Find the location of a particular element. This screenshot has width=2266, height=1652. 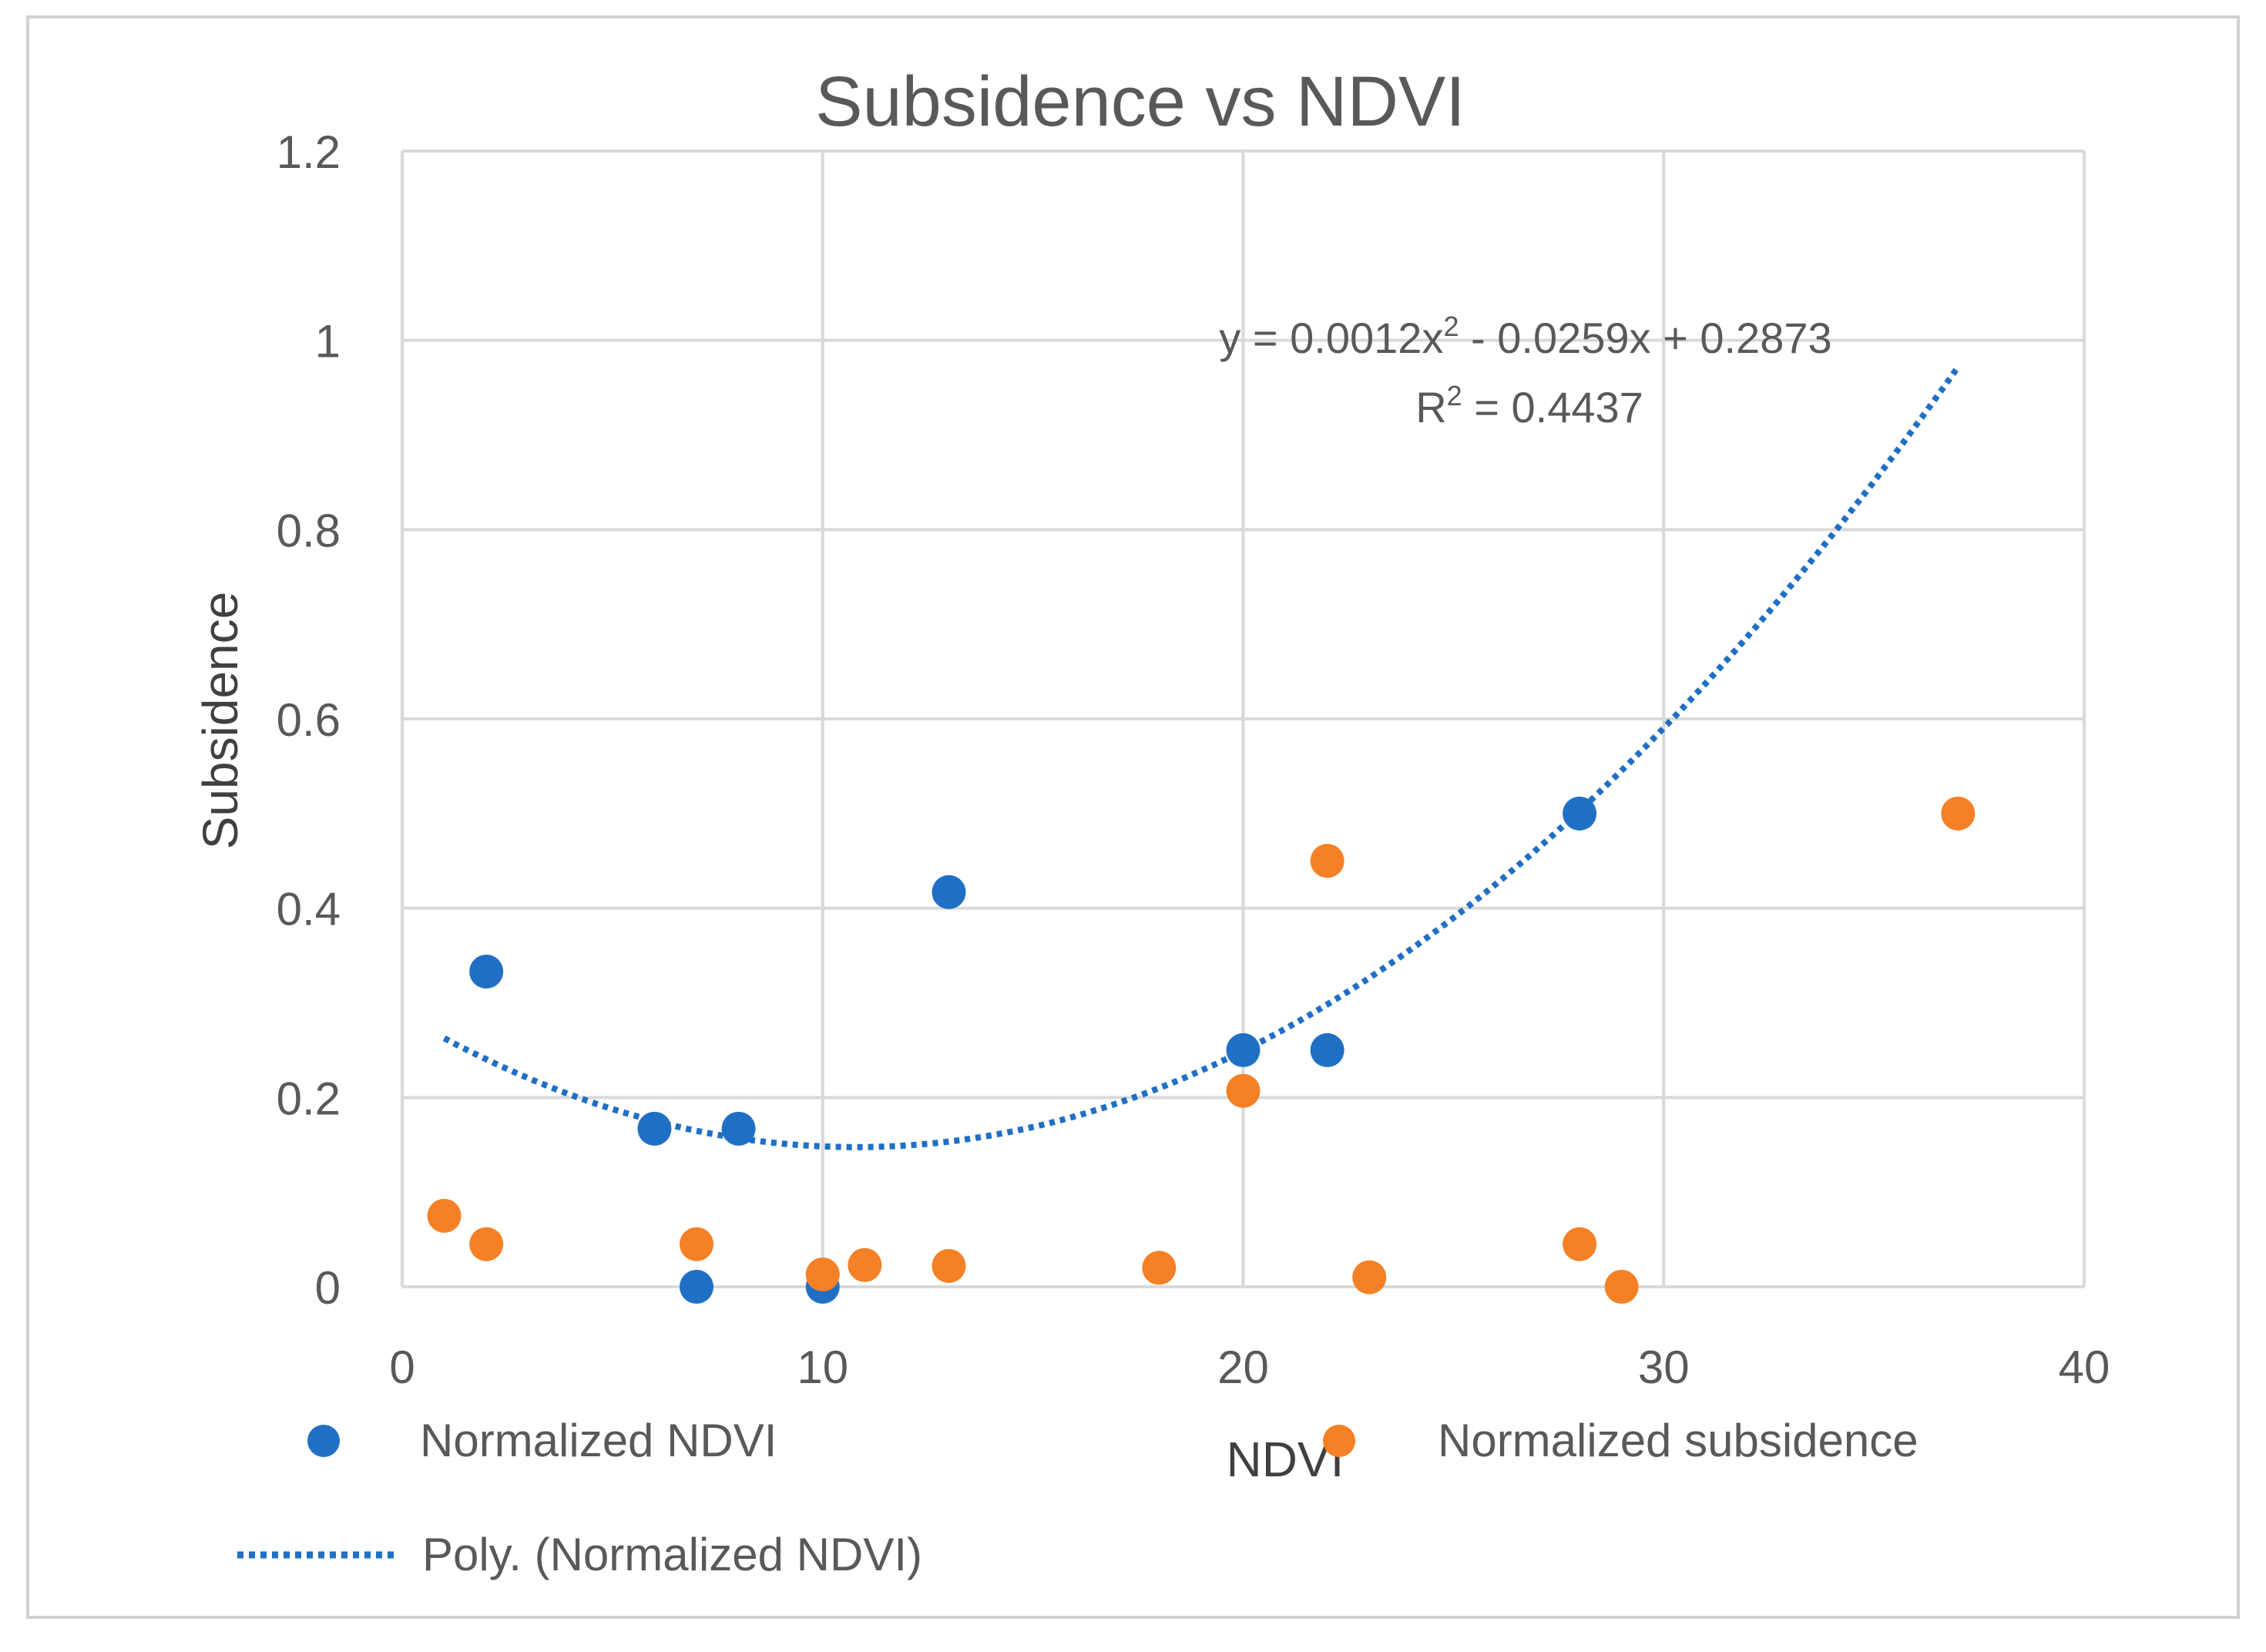

x-tick-label: 10 is located at coordinates (823, 1367).